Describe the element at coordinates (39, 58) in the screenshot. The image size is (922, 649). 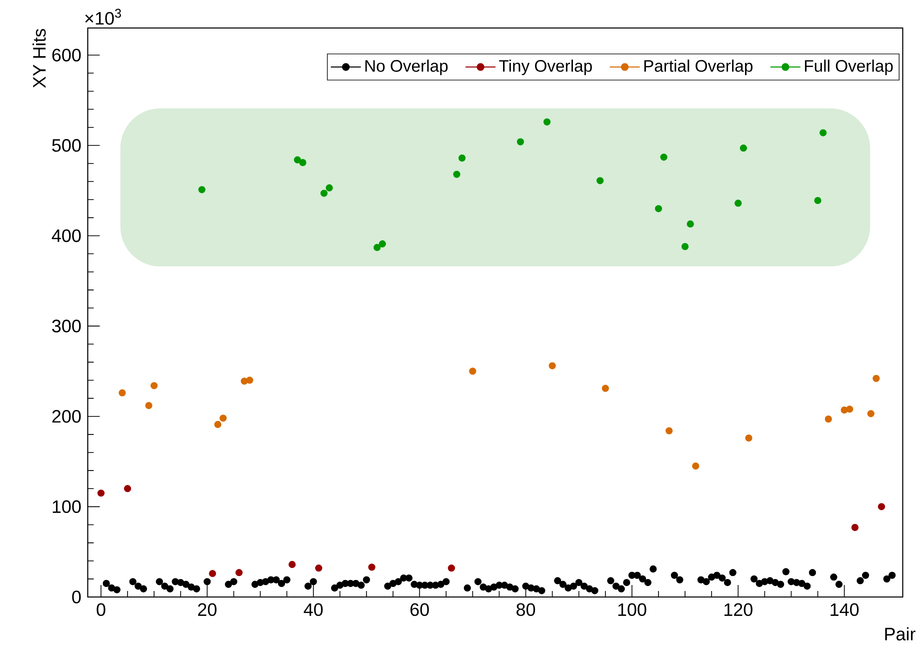
I see `y-axis-title: XY Hits` at that location.